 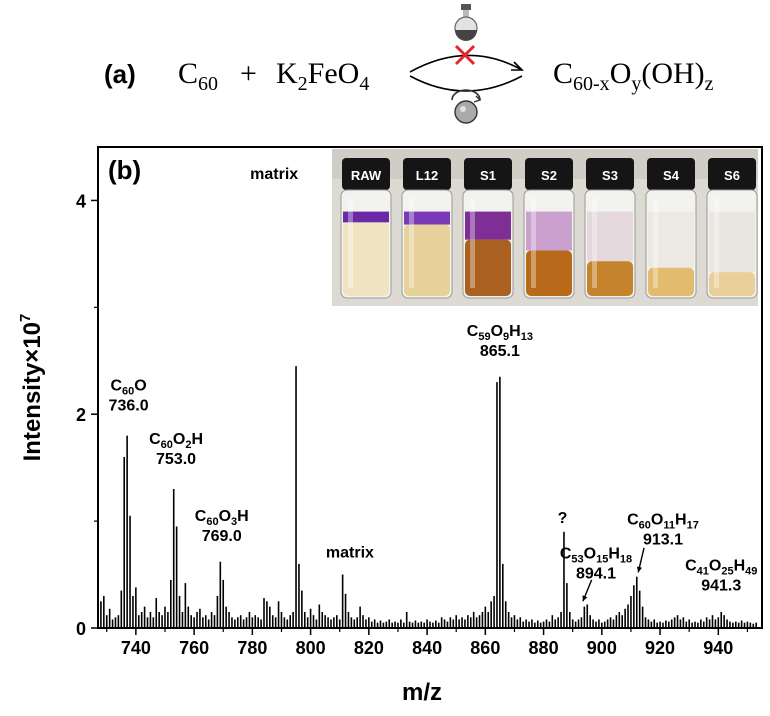 I want to click on vial-label: S4, so click(x=671, y=175).